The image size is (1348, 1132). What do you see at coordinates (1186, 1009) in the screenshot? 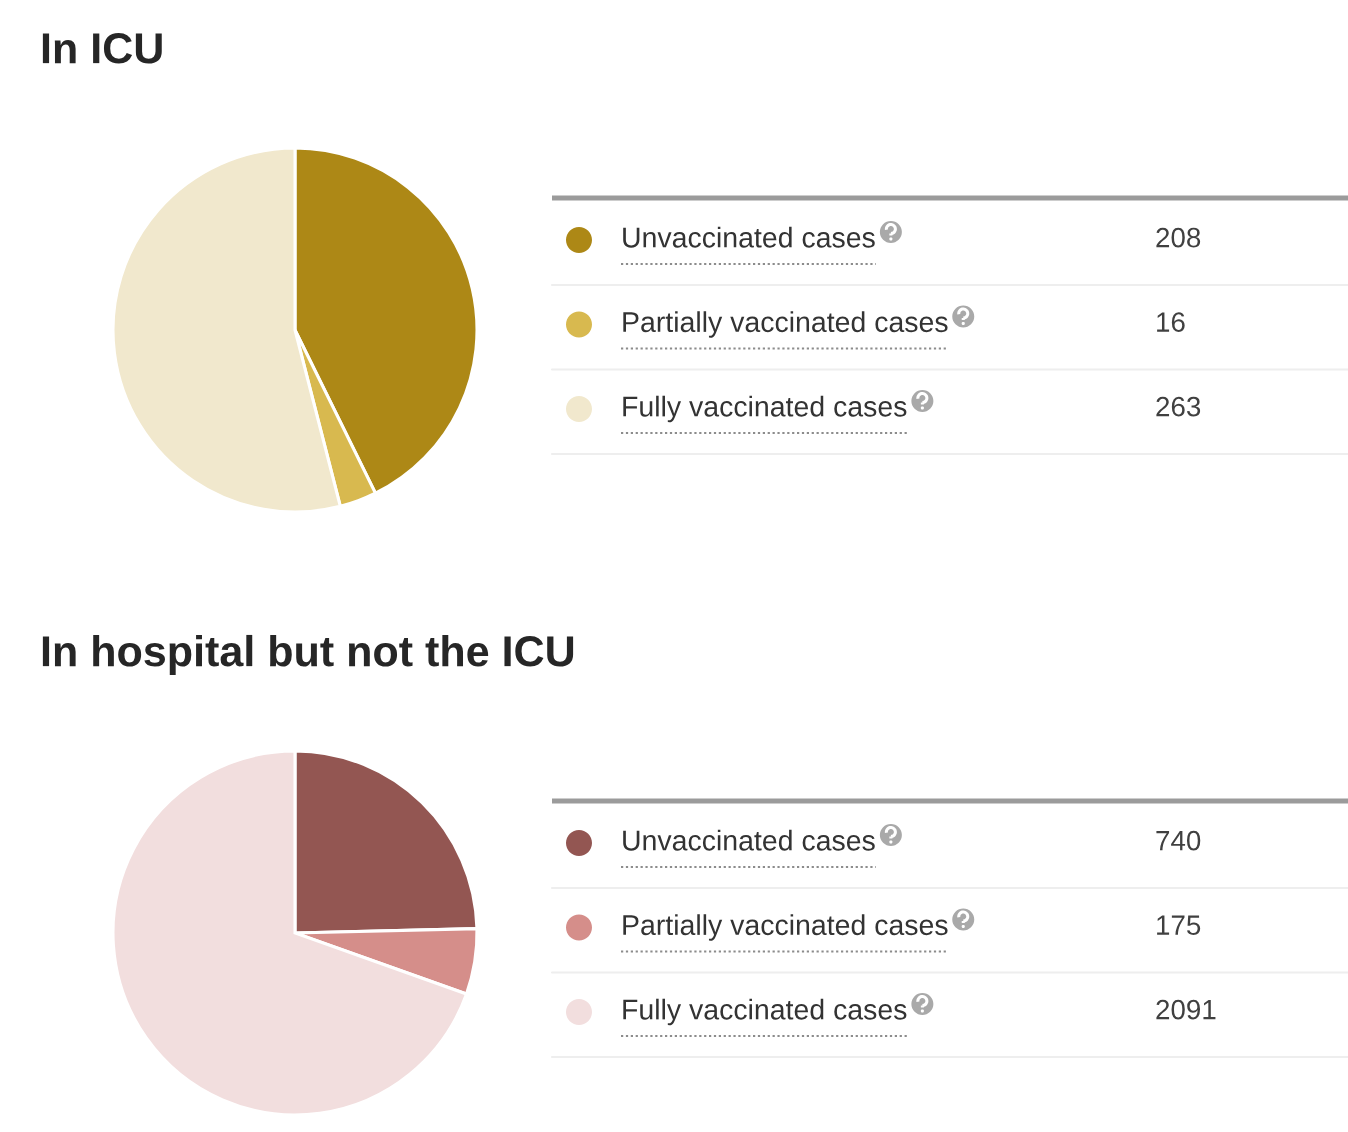
I see `data-label: 2091` at bounding box center [1186, 1009].